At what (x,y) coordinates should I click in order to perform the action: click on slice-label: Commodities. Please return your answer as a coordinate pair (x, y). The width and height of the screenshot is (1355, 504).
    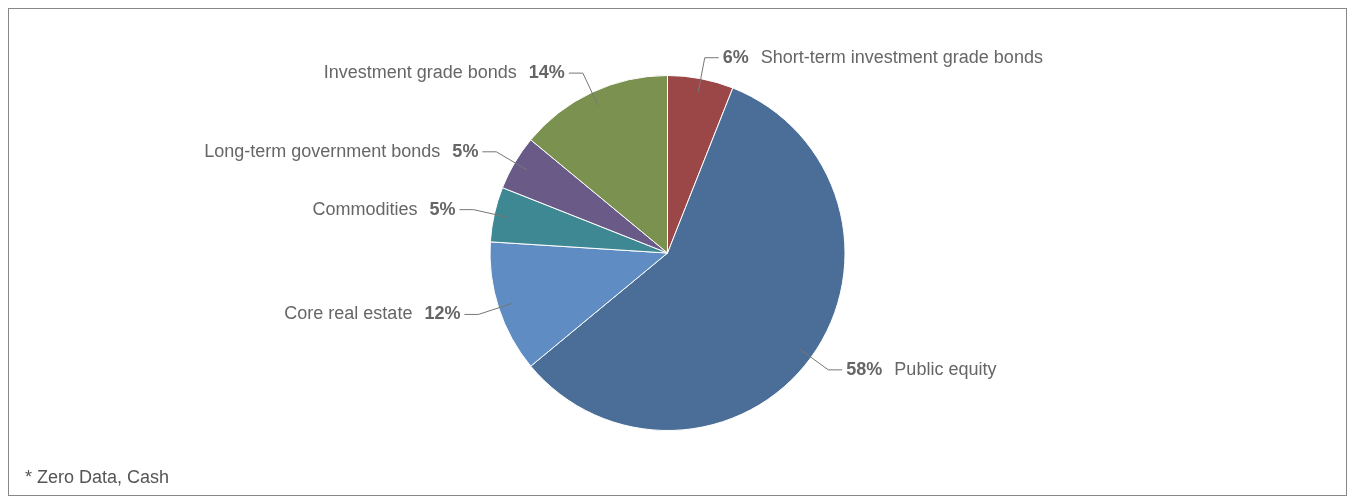
    Looking at the image, I should click on (365, 208).